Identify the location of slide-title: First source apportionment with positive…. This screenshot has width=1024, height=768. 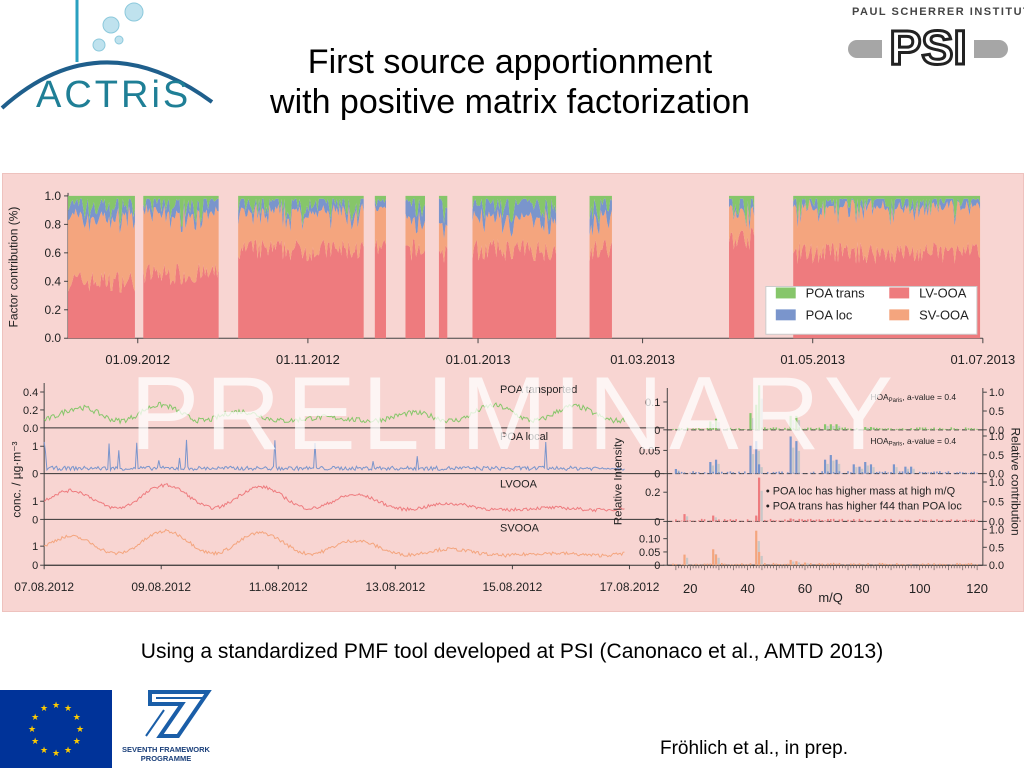
(510, 82).